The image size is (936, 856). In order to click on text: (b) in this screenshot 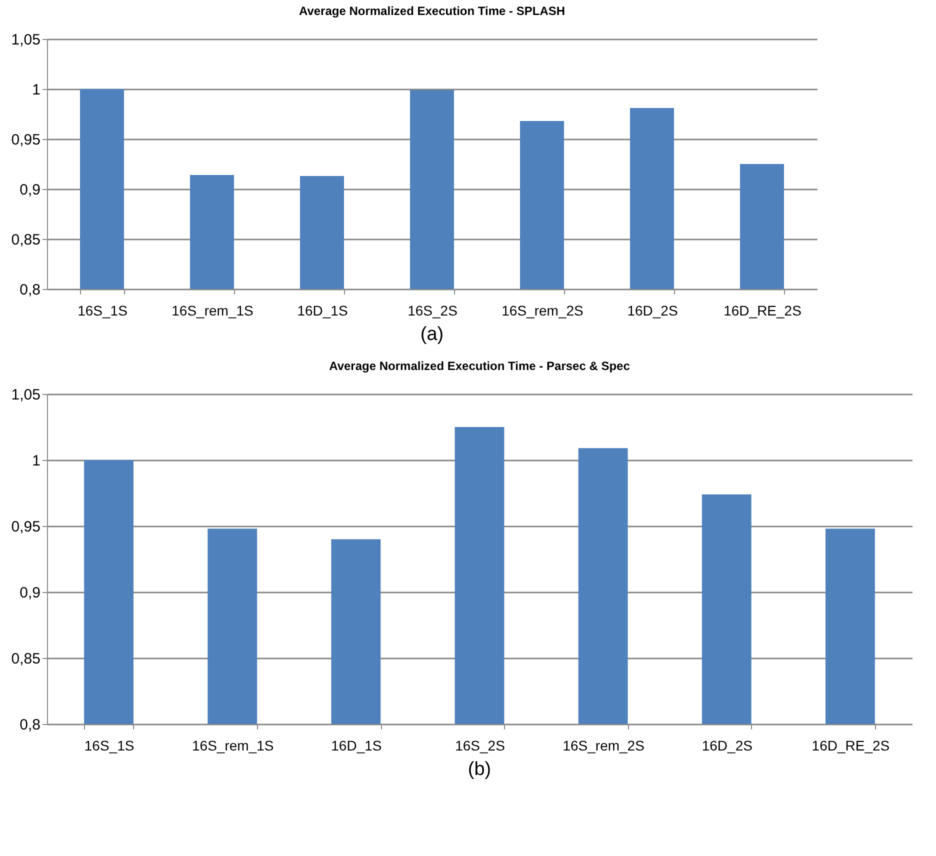, I will do `click(480, 769)`.